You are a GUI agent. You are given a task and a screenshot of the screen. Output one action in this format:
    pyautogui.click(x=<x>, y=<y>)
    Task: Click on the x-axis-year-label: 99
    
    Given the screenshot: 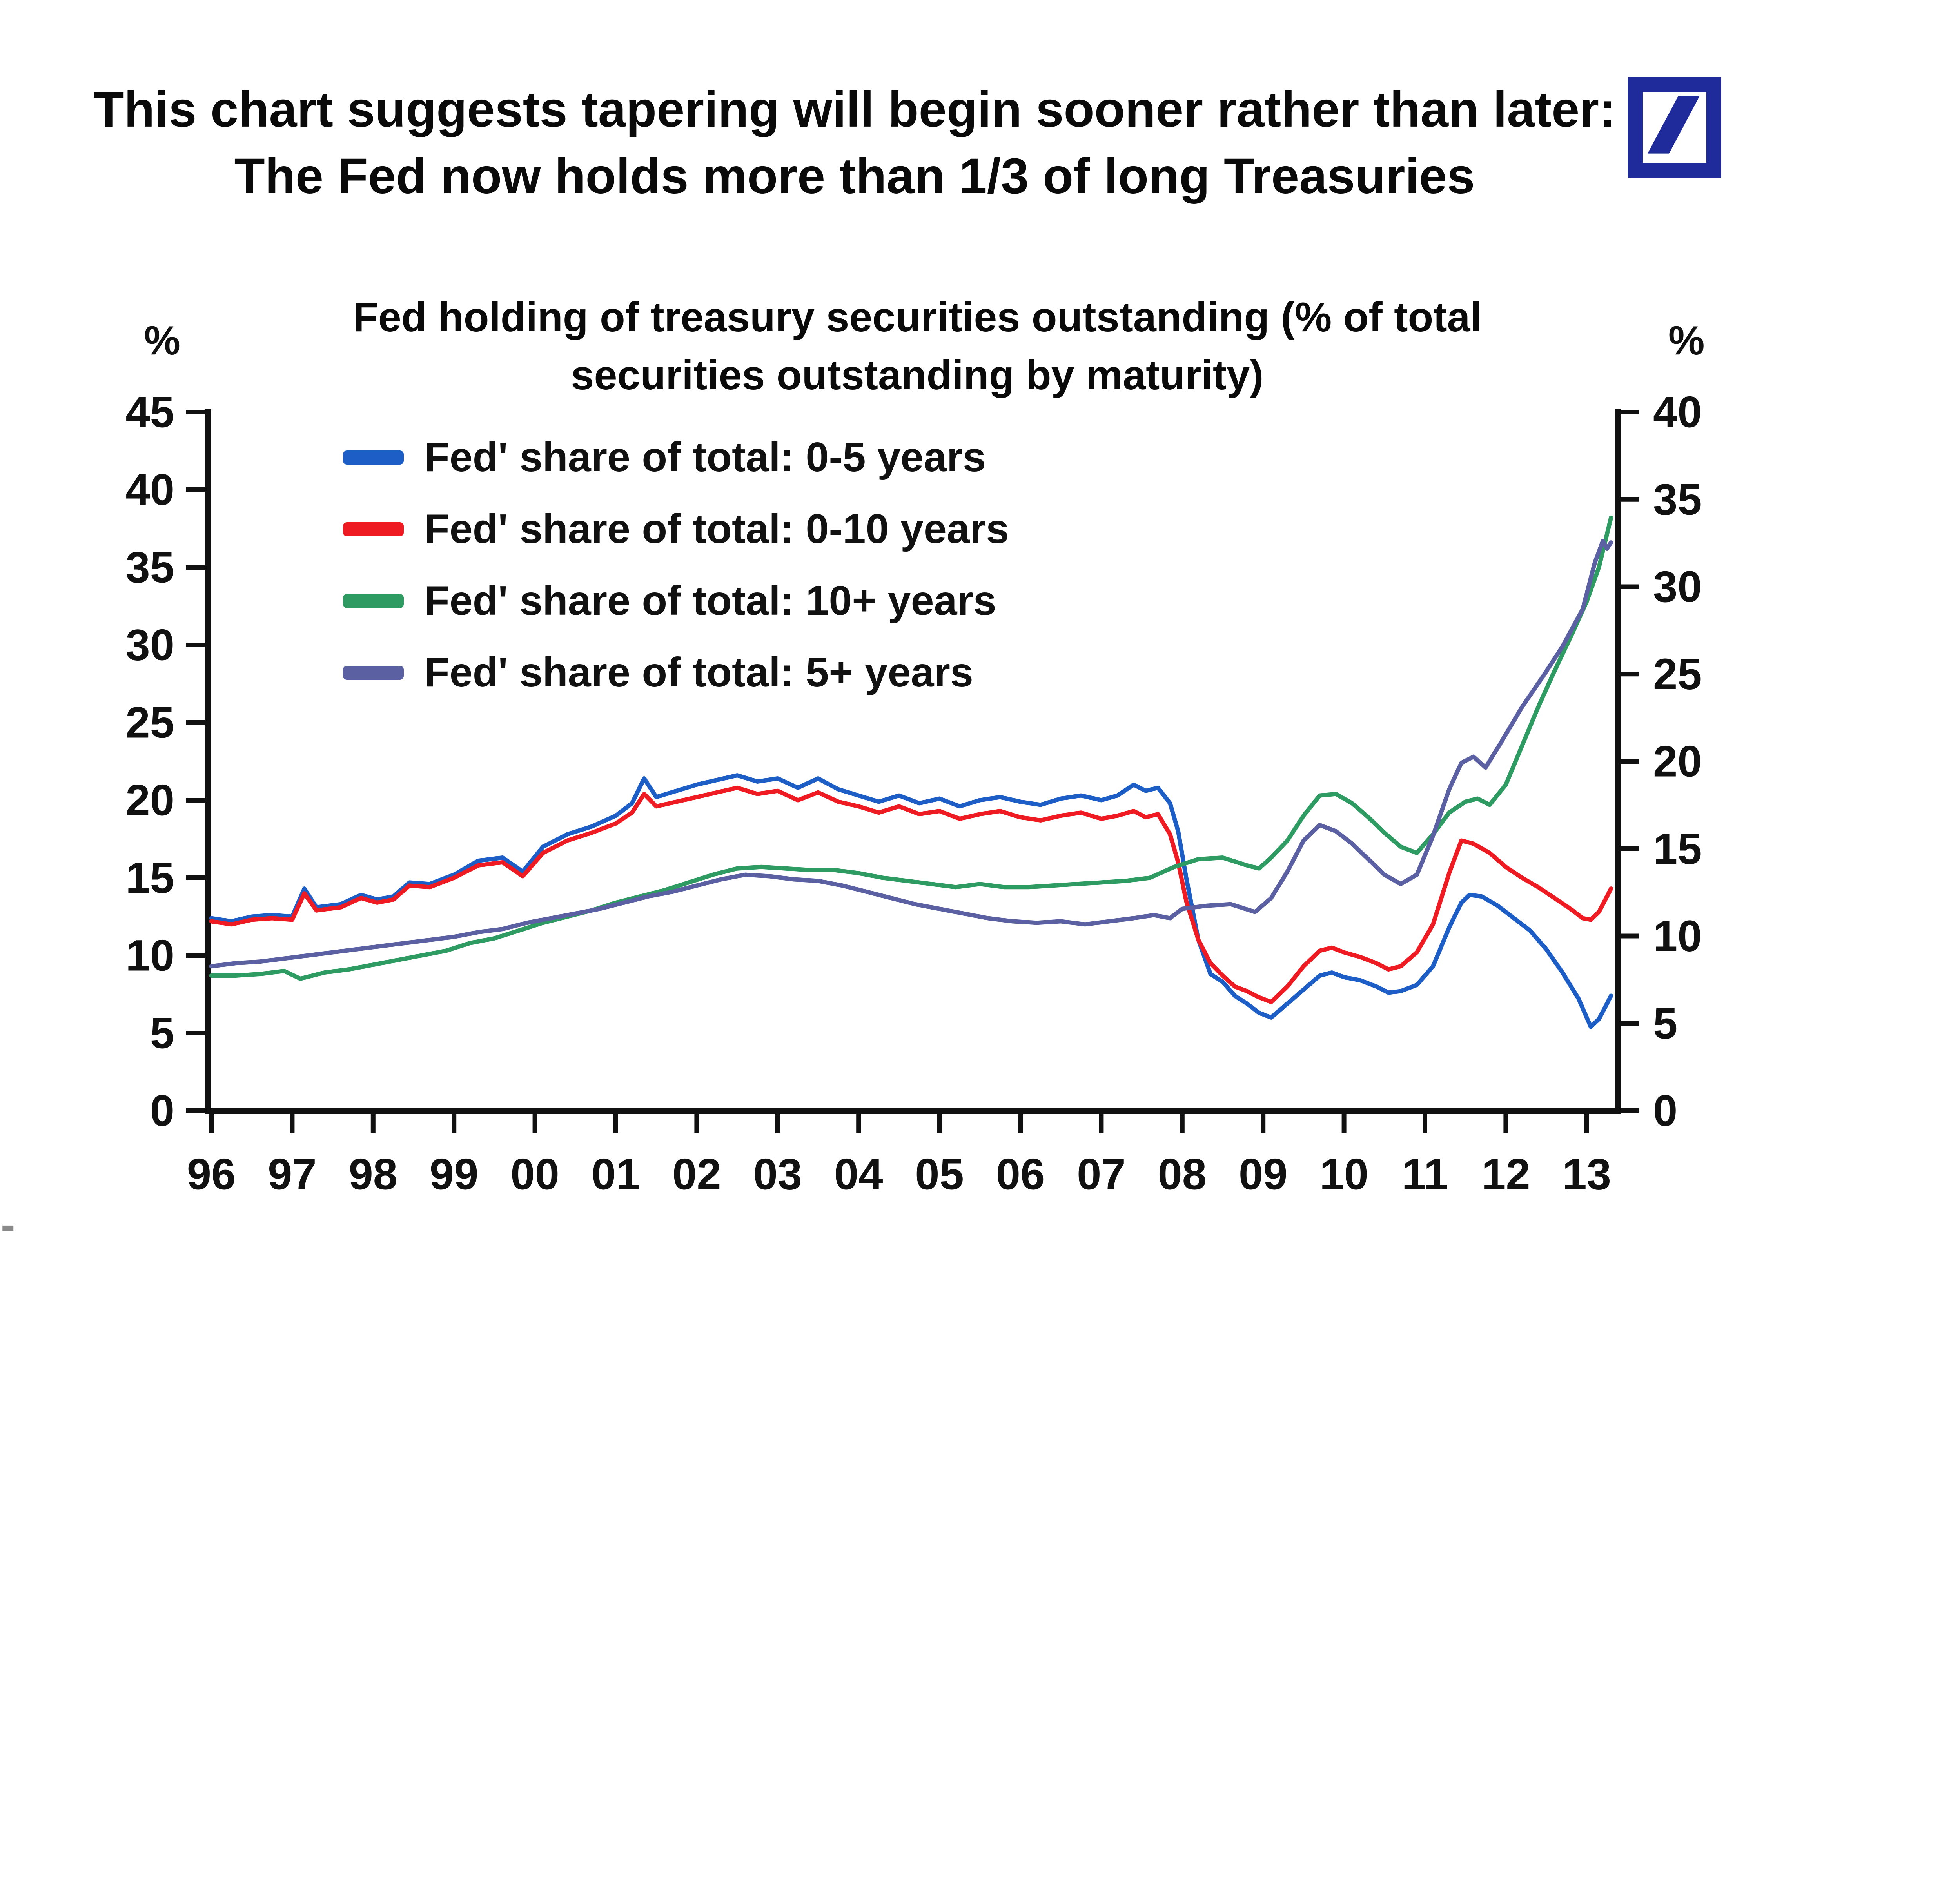 What is the action you would take?
    pyautogui.click(x=454, y=1174)
    